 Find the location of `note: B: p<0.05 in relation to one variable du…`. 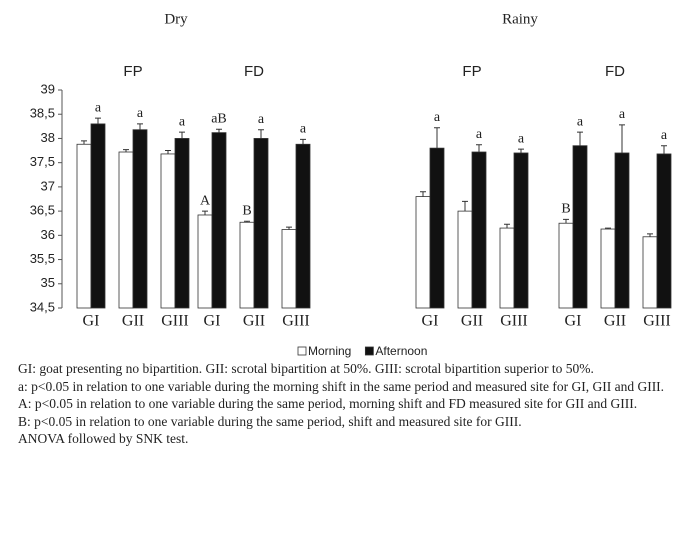

note: B: p<0.05 in relation to one variable du… is located at coordinates (270, 421).